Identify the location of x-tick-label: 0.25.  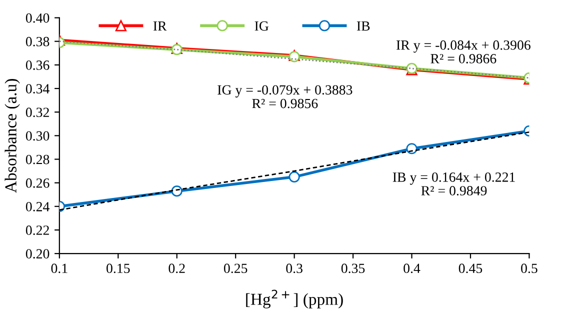
(236, 269).